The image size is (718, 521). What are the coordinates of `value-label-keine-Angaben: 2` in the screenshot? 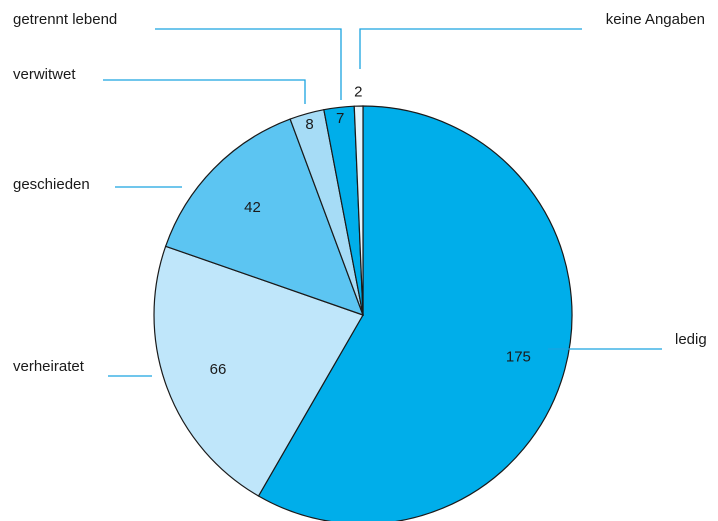 It's located at (358, 91).